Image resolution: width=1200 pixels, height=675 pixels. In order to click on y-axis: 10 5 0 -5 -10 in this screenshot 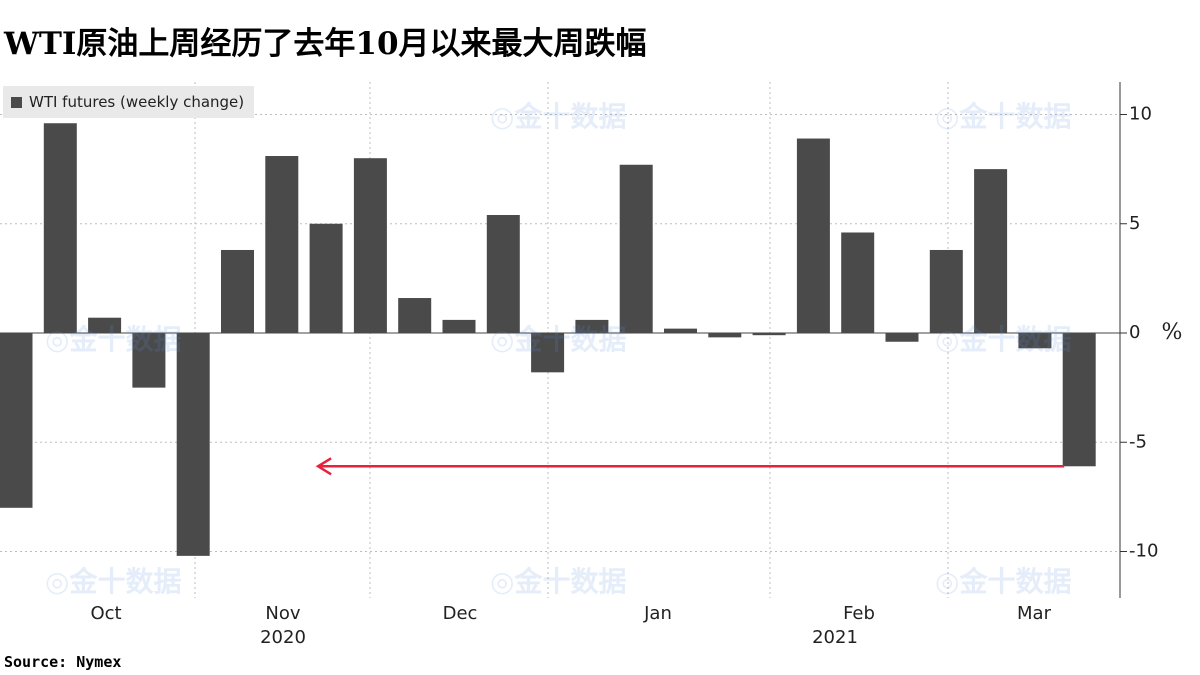, I will do `click(1138, 340)`.